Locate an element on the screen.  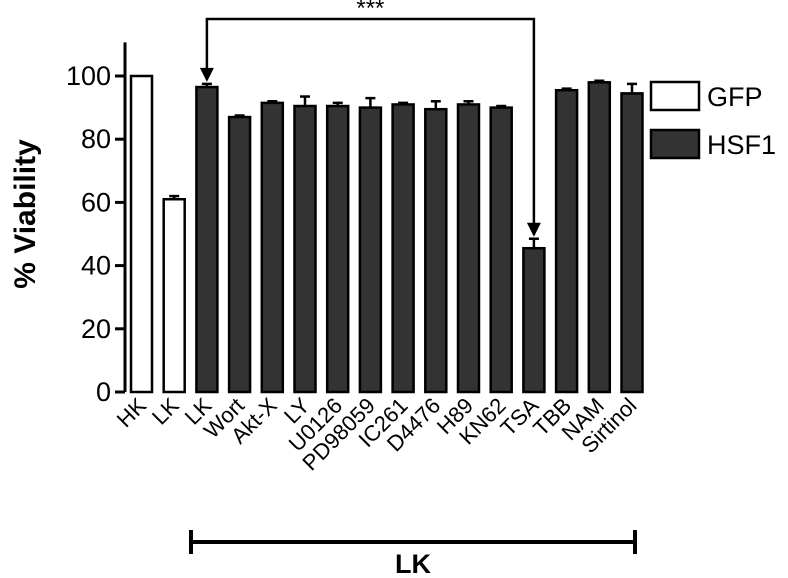
y-tick-label: 0 is located at coordinates (103, 392).